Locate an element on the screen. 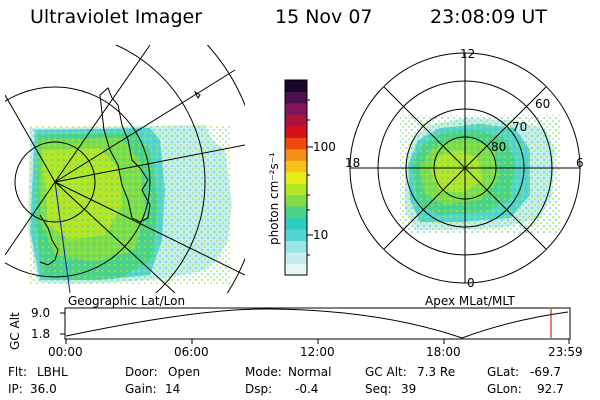 This screenshot has height=400, width=600. filter-value: LBHL is located at coordinates (52, 372).